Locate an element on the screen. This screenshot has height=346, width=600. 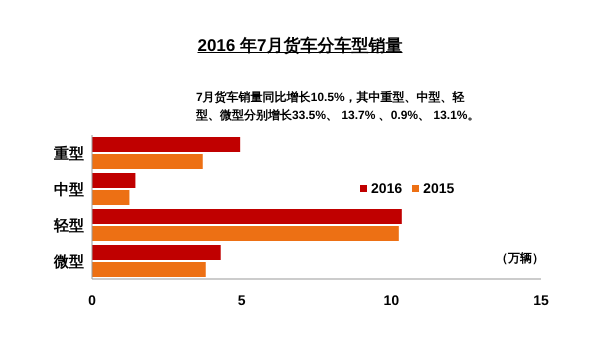
legend-label: 2015 is located at coordinates (438, 188).